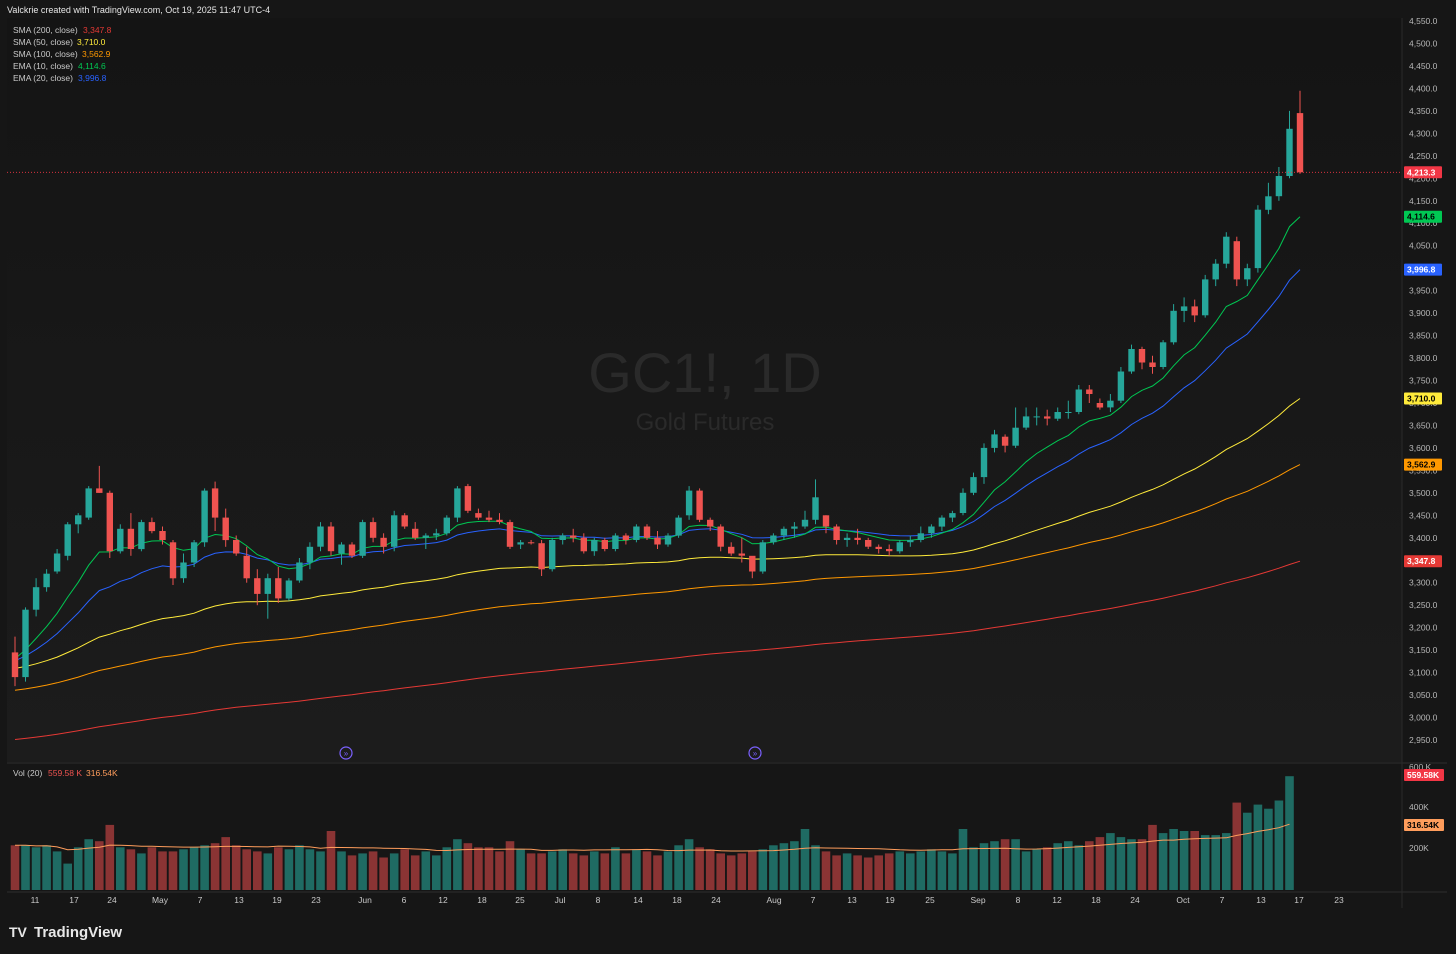 The image size is (1456, 954). I want to click on price-tick: 3,950.0, so click(1423, 291).